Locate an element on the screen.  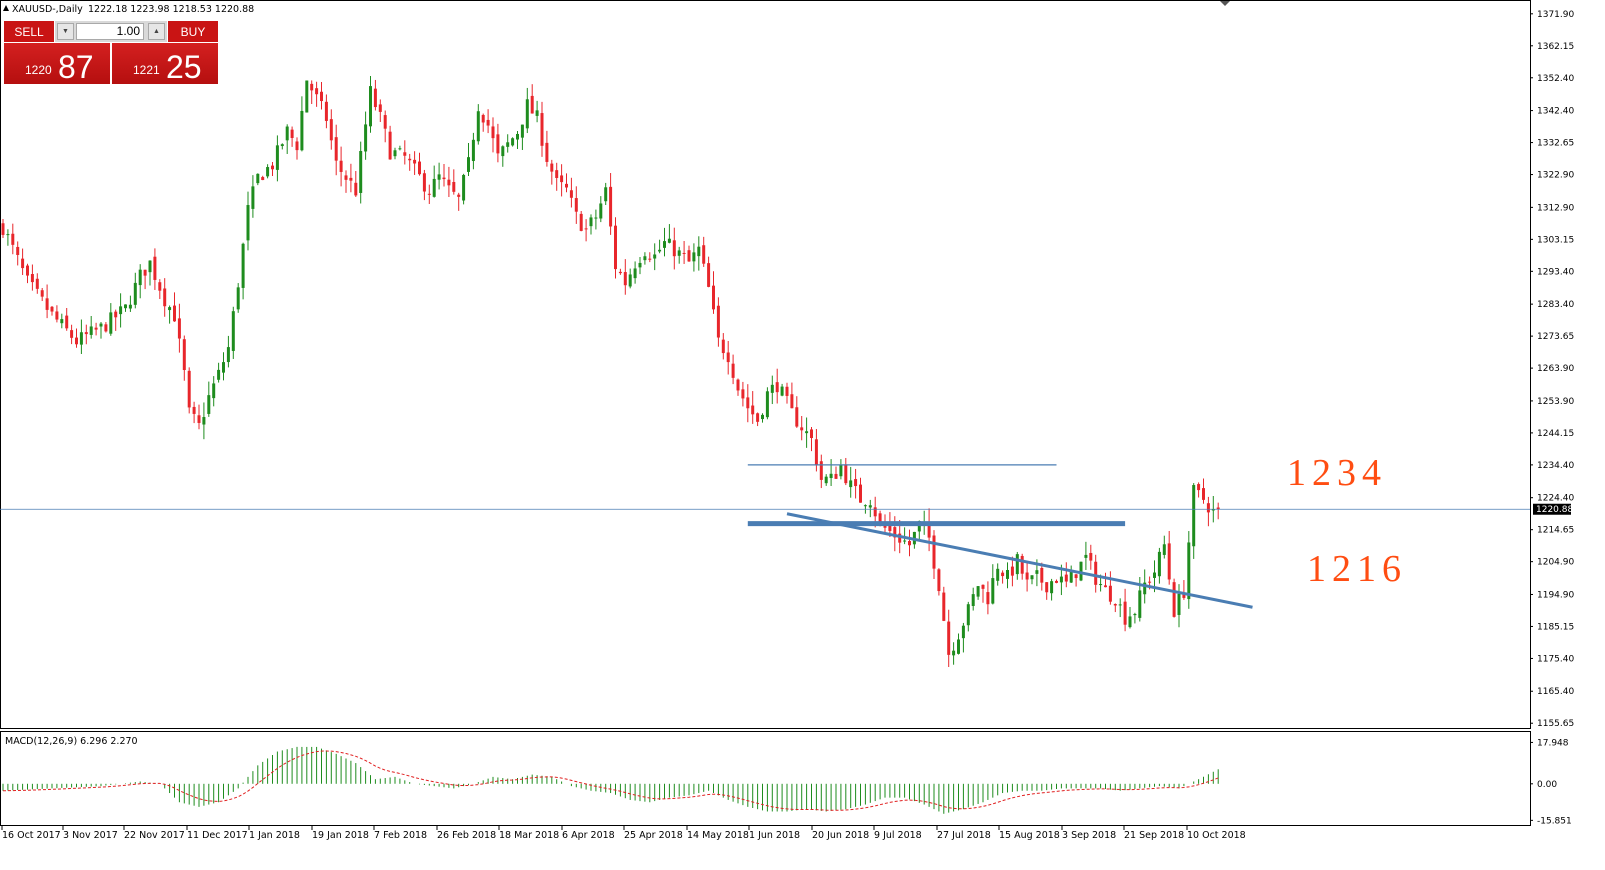
buy-price-button: 1221 25 is located at coordinates (165, 63).